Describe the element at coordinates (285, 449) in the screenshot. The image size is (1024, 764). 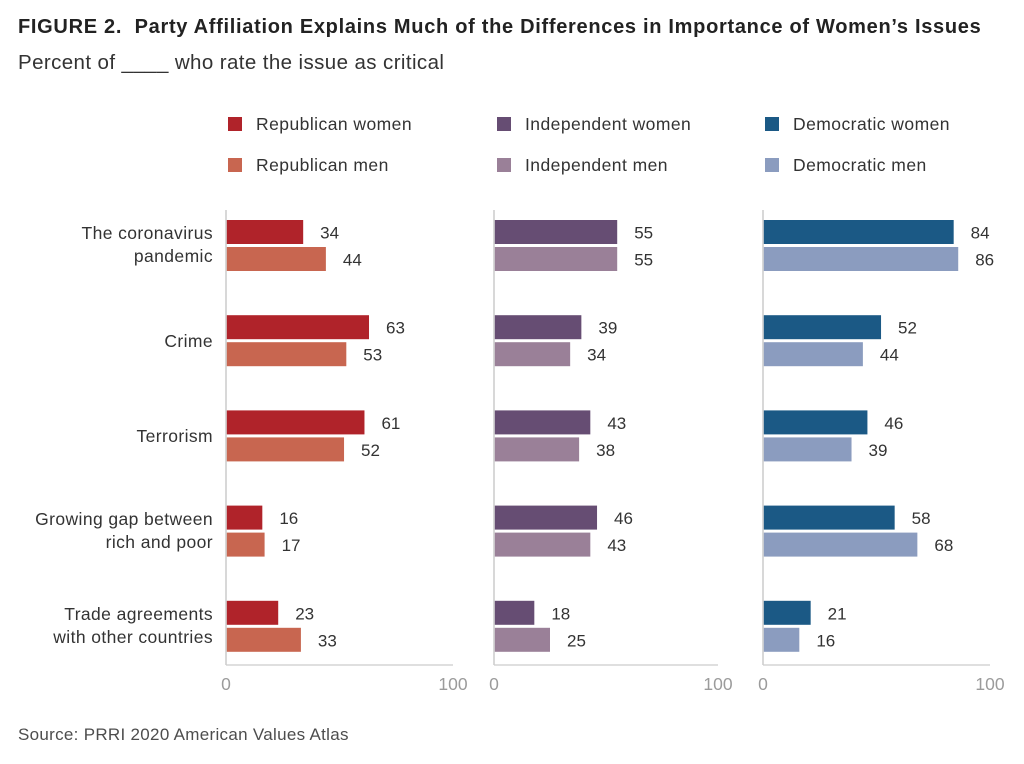
I see `bar-republican-men-terrorism` at that location.